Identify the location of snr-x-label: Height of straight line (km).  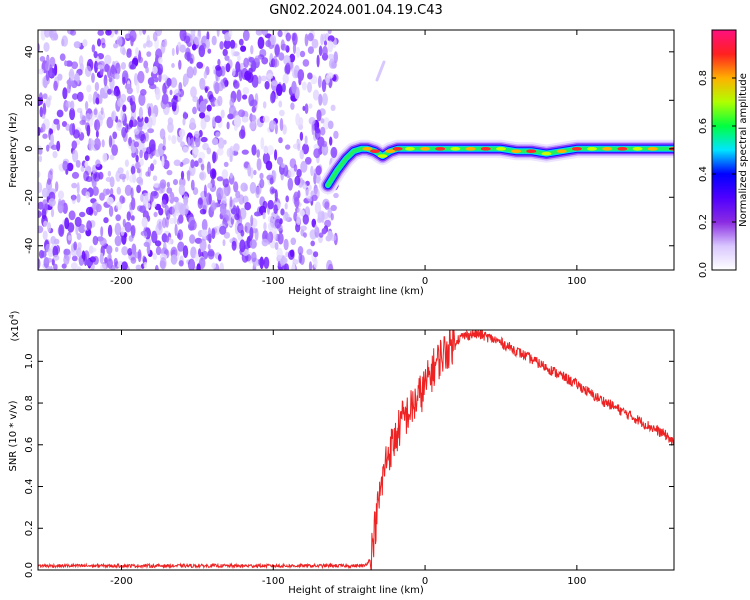
(356, 590).